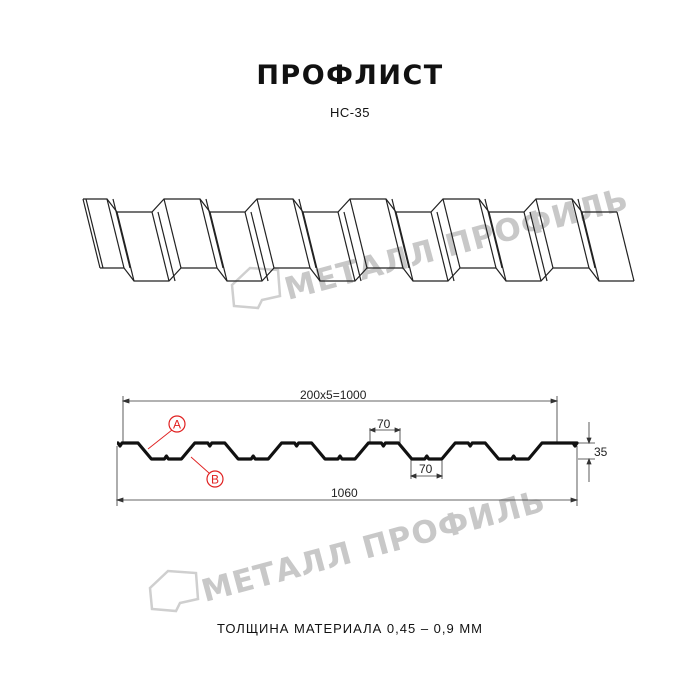 The image size is (700, 700). I want to click on dim-bottom-width-label: 70, so click(426, 469).